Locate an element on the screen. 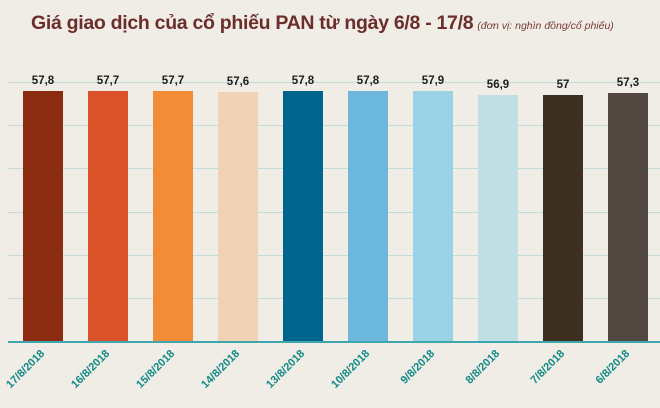  bar-value-label: 57 is located at coordinates (563, 85).